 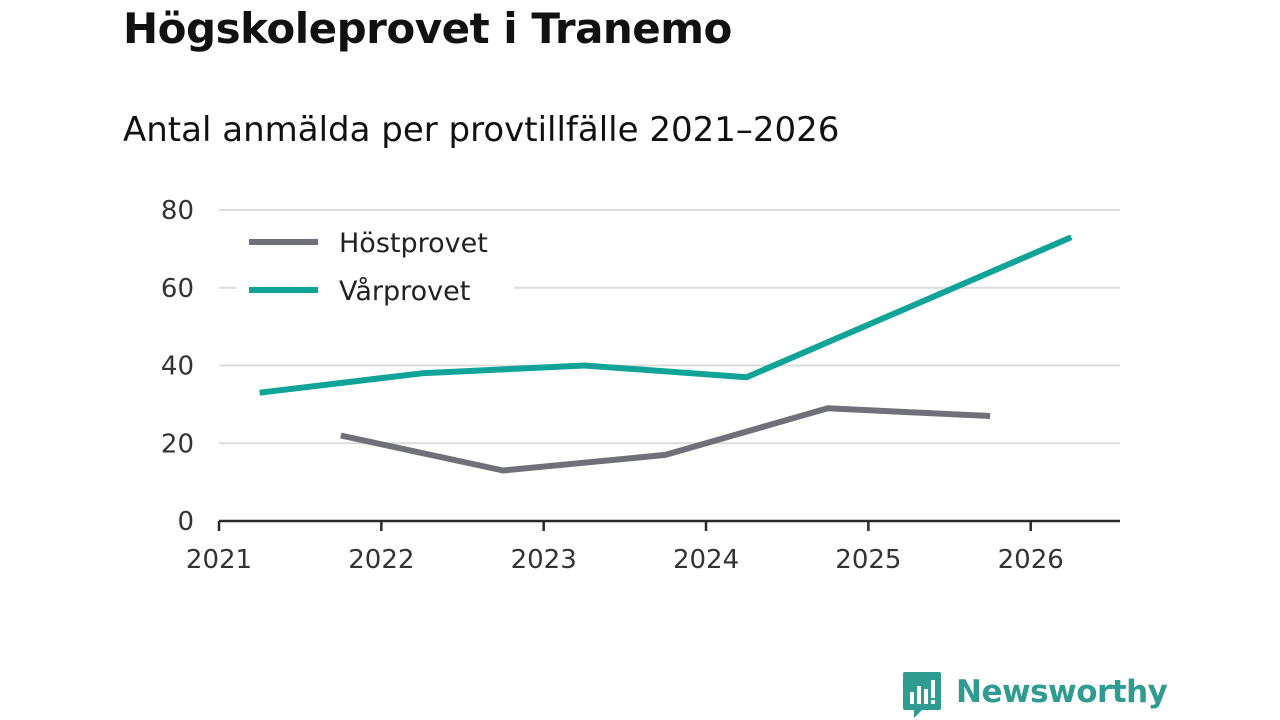 I want to click on legend-background, so click(x=375, y=268).